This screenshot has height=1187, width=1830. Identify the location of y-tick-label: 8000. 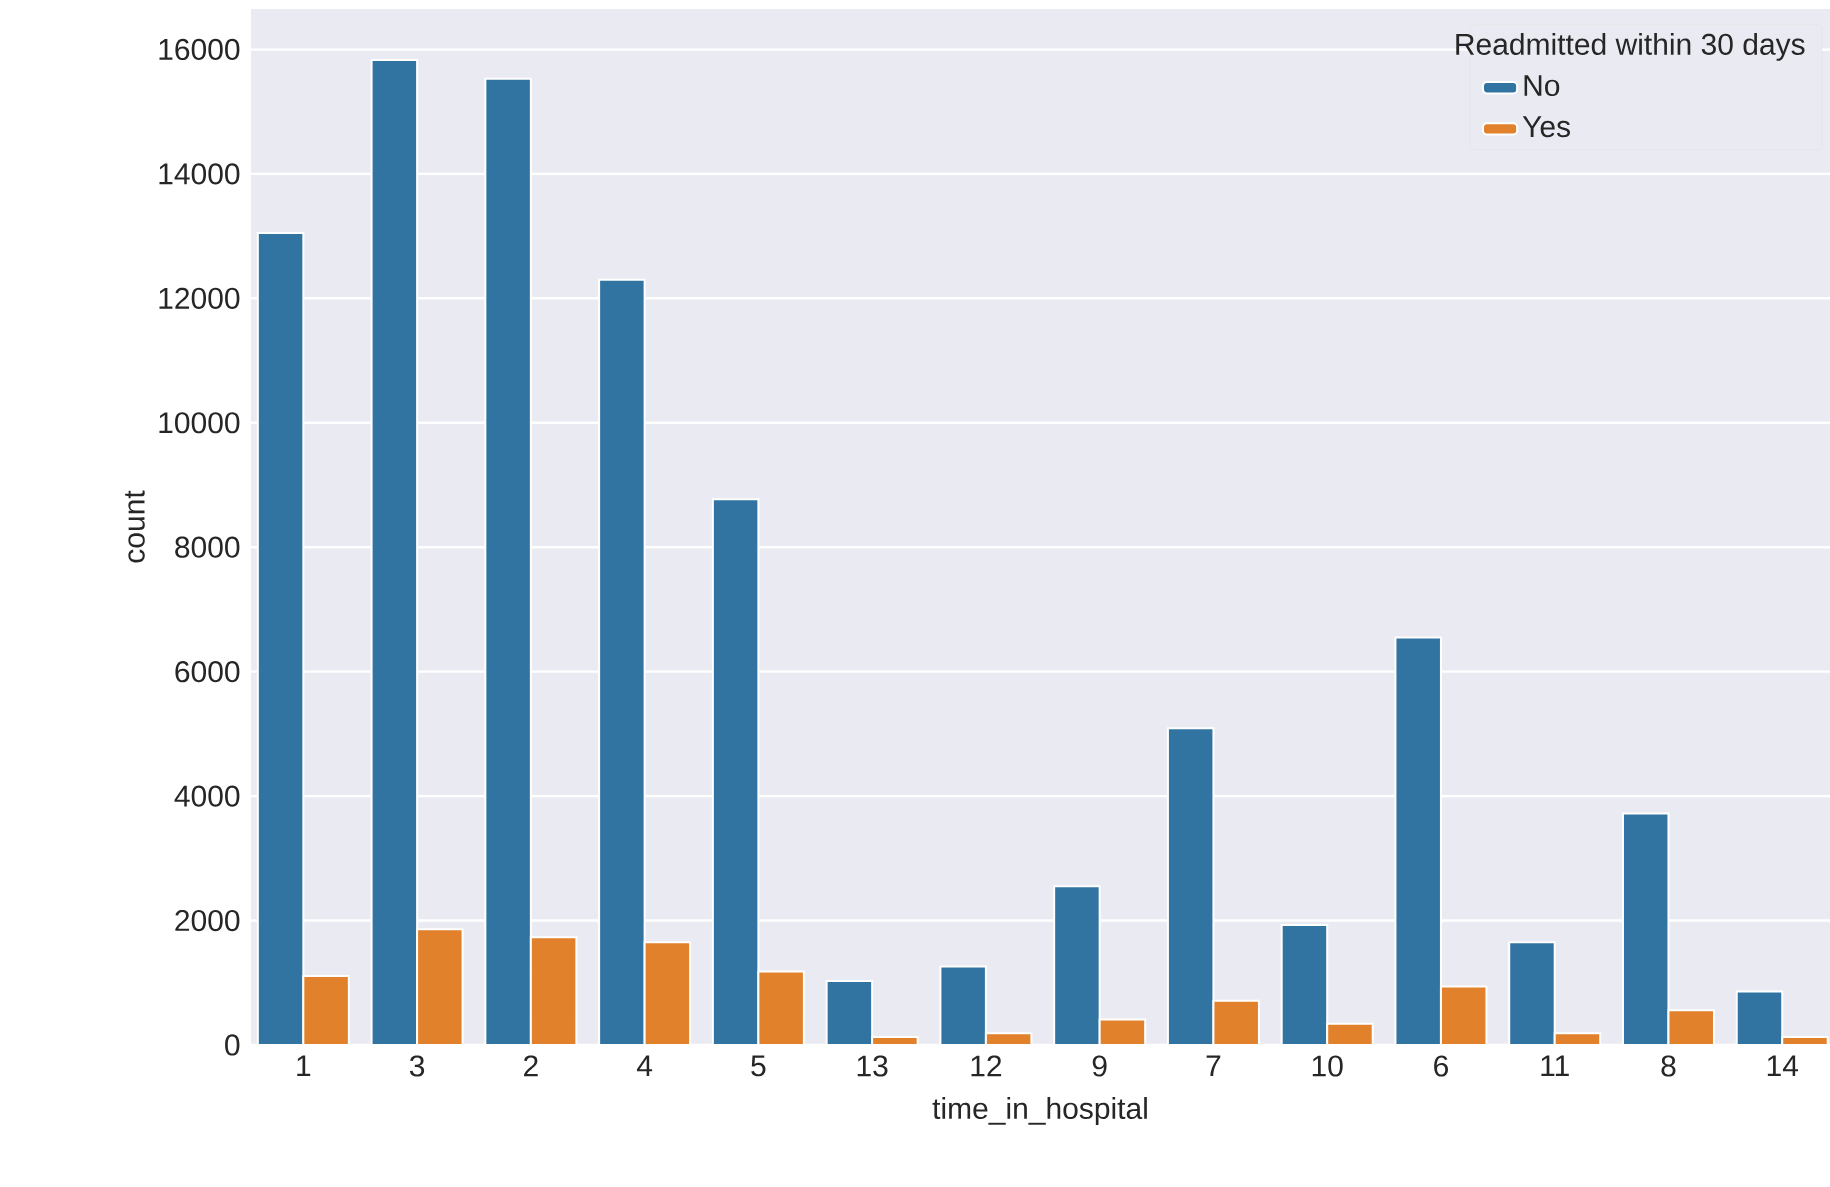
(207, 547).